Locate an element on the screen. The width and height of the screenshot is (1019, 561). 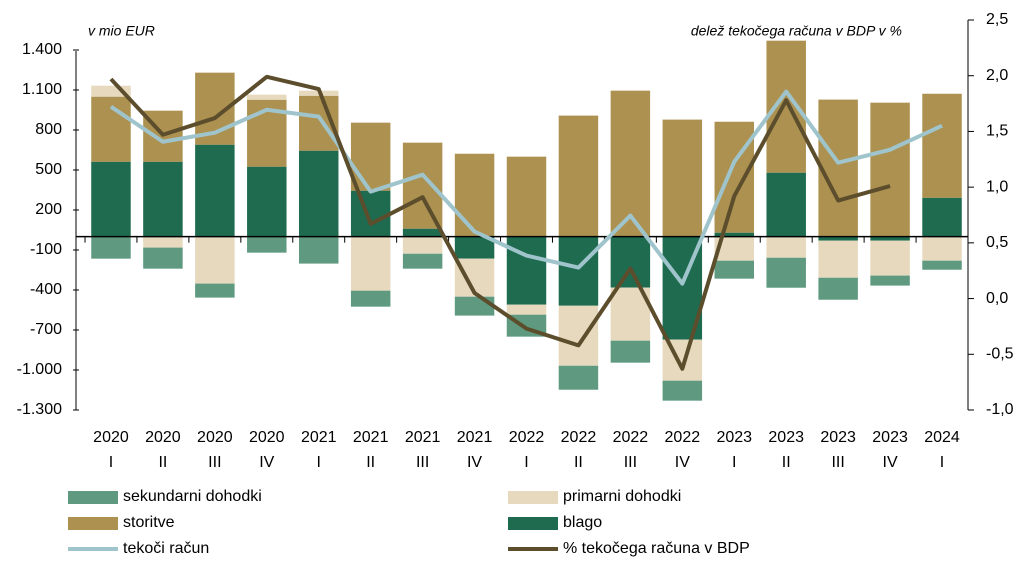
legend-label: blago is located at coordinates (582, 522).